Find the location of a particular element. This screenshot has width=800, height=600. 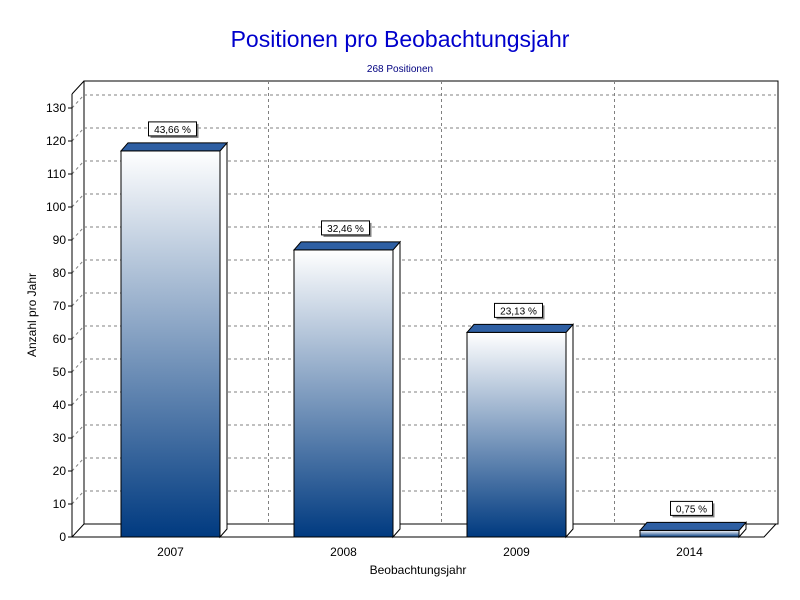

x-tick-label: 2008 is located at coordinates (343, 552).